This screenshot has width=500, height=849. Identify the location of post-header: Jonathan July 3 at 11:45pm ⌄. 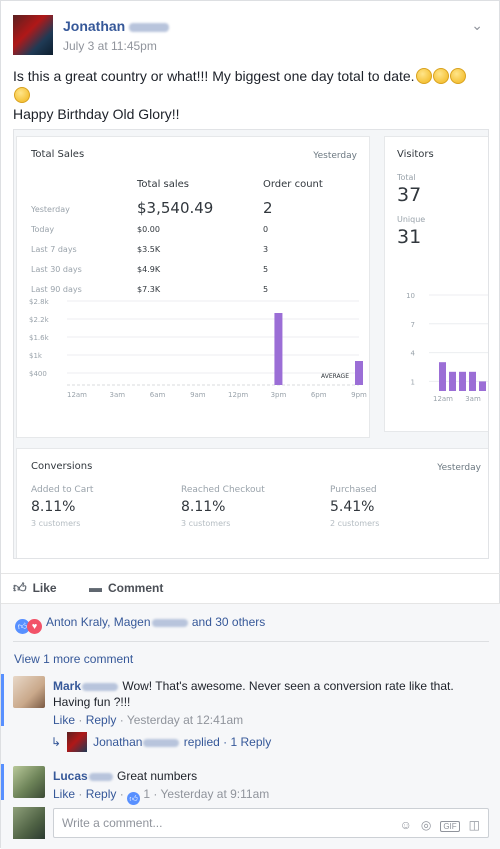
(248, 36).